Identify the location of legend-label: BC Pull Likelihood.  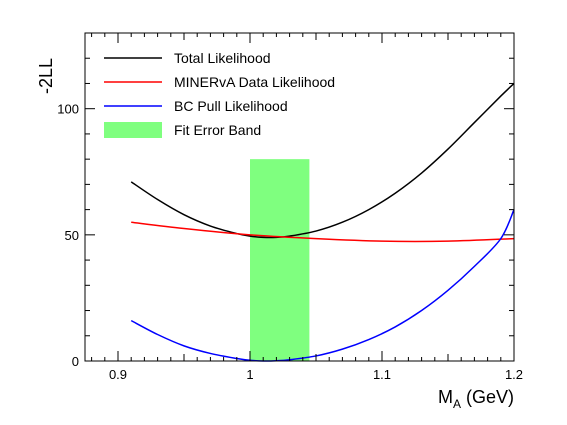
(231, 106).